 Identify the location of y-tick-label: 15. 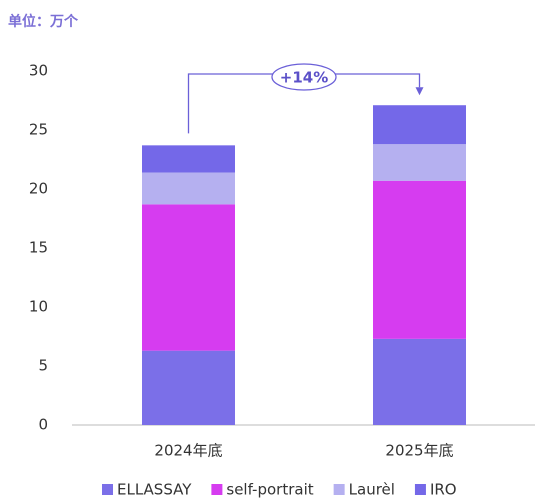
(38, 248).